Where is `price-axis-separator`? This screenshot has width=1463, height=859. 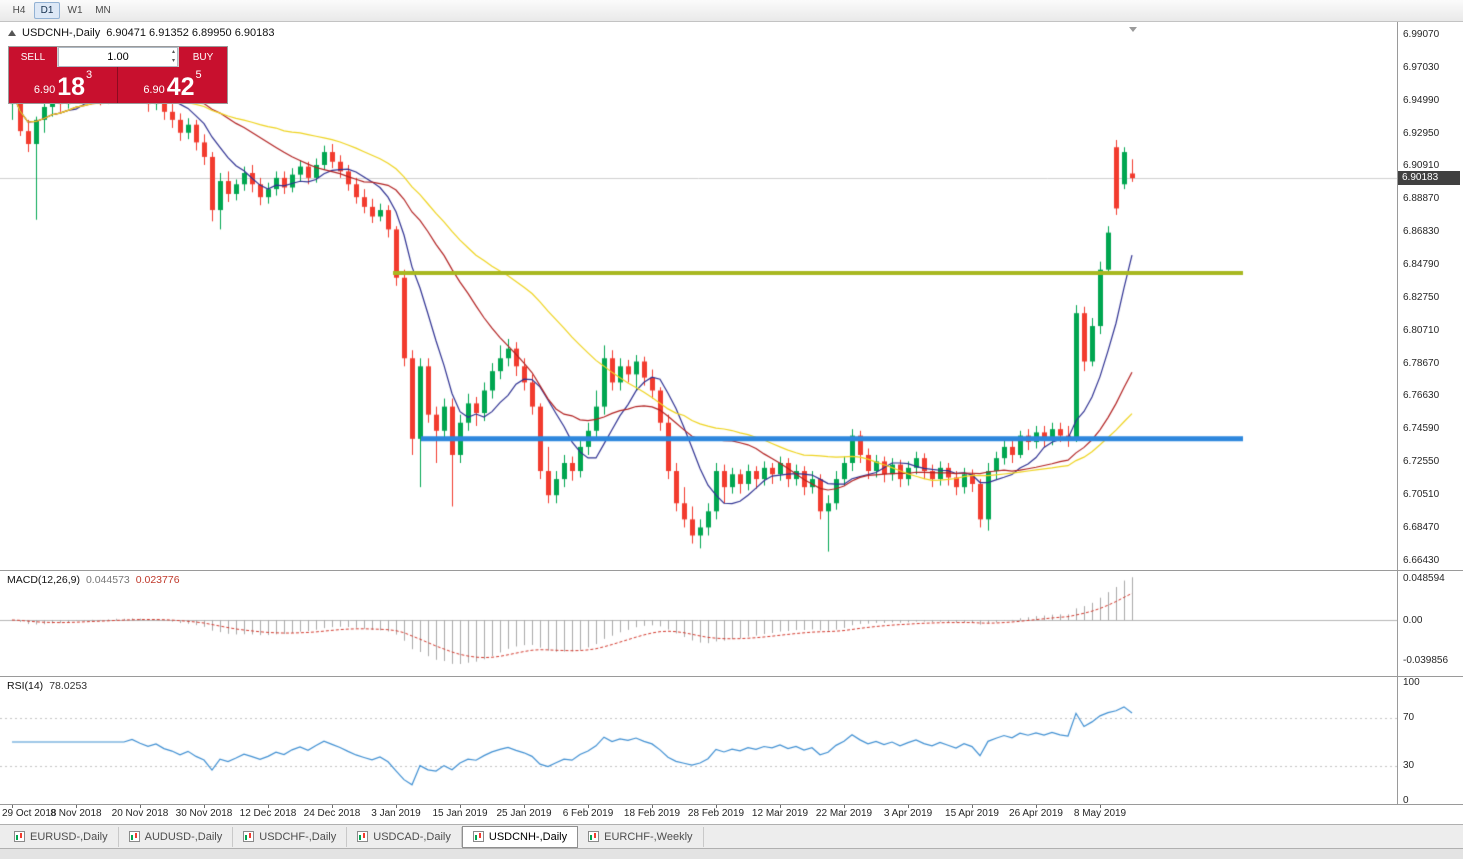 price-axis-separator is located at coordinates (1397, 413).